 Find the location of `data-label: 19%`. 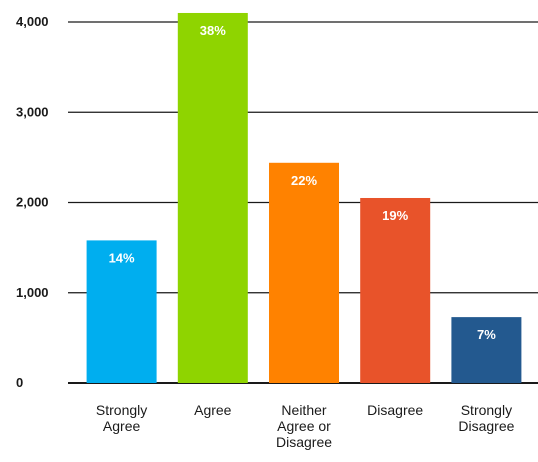

data-label: 19% is located at coordinates (395, 215).